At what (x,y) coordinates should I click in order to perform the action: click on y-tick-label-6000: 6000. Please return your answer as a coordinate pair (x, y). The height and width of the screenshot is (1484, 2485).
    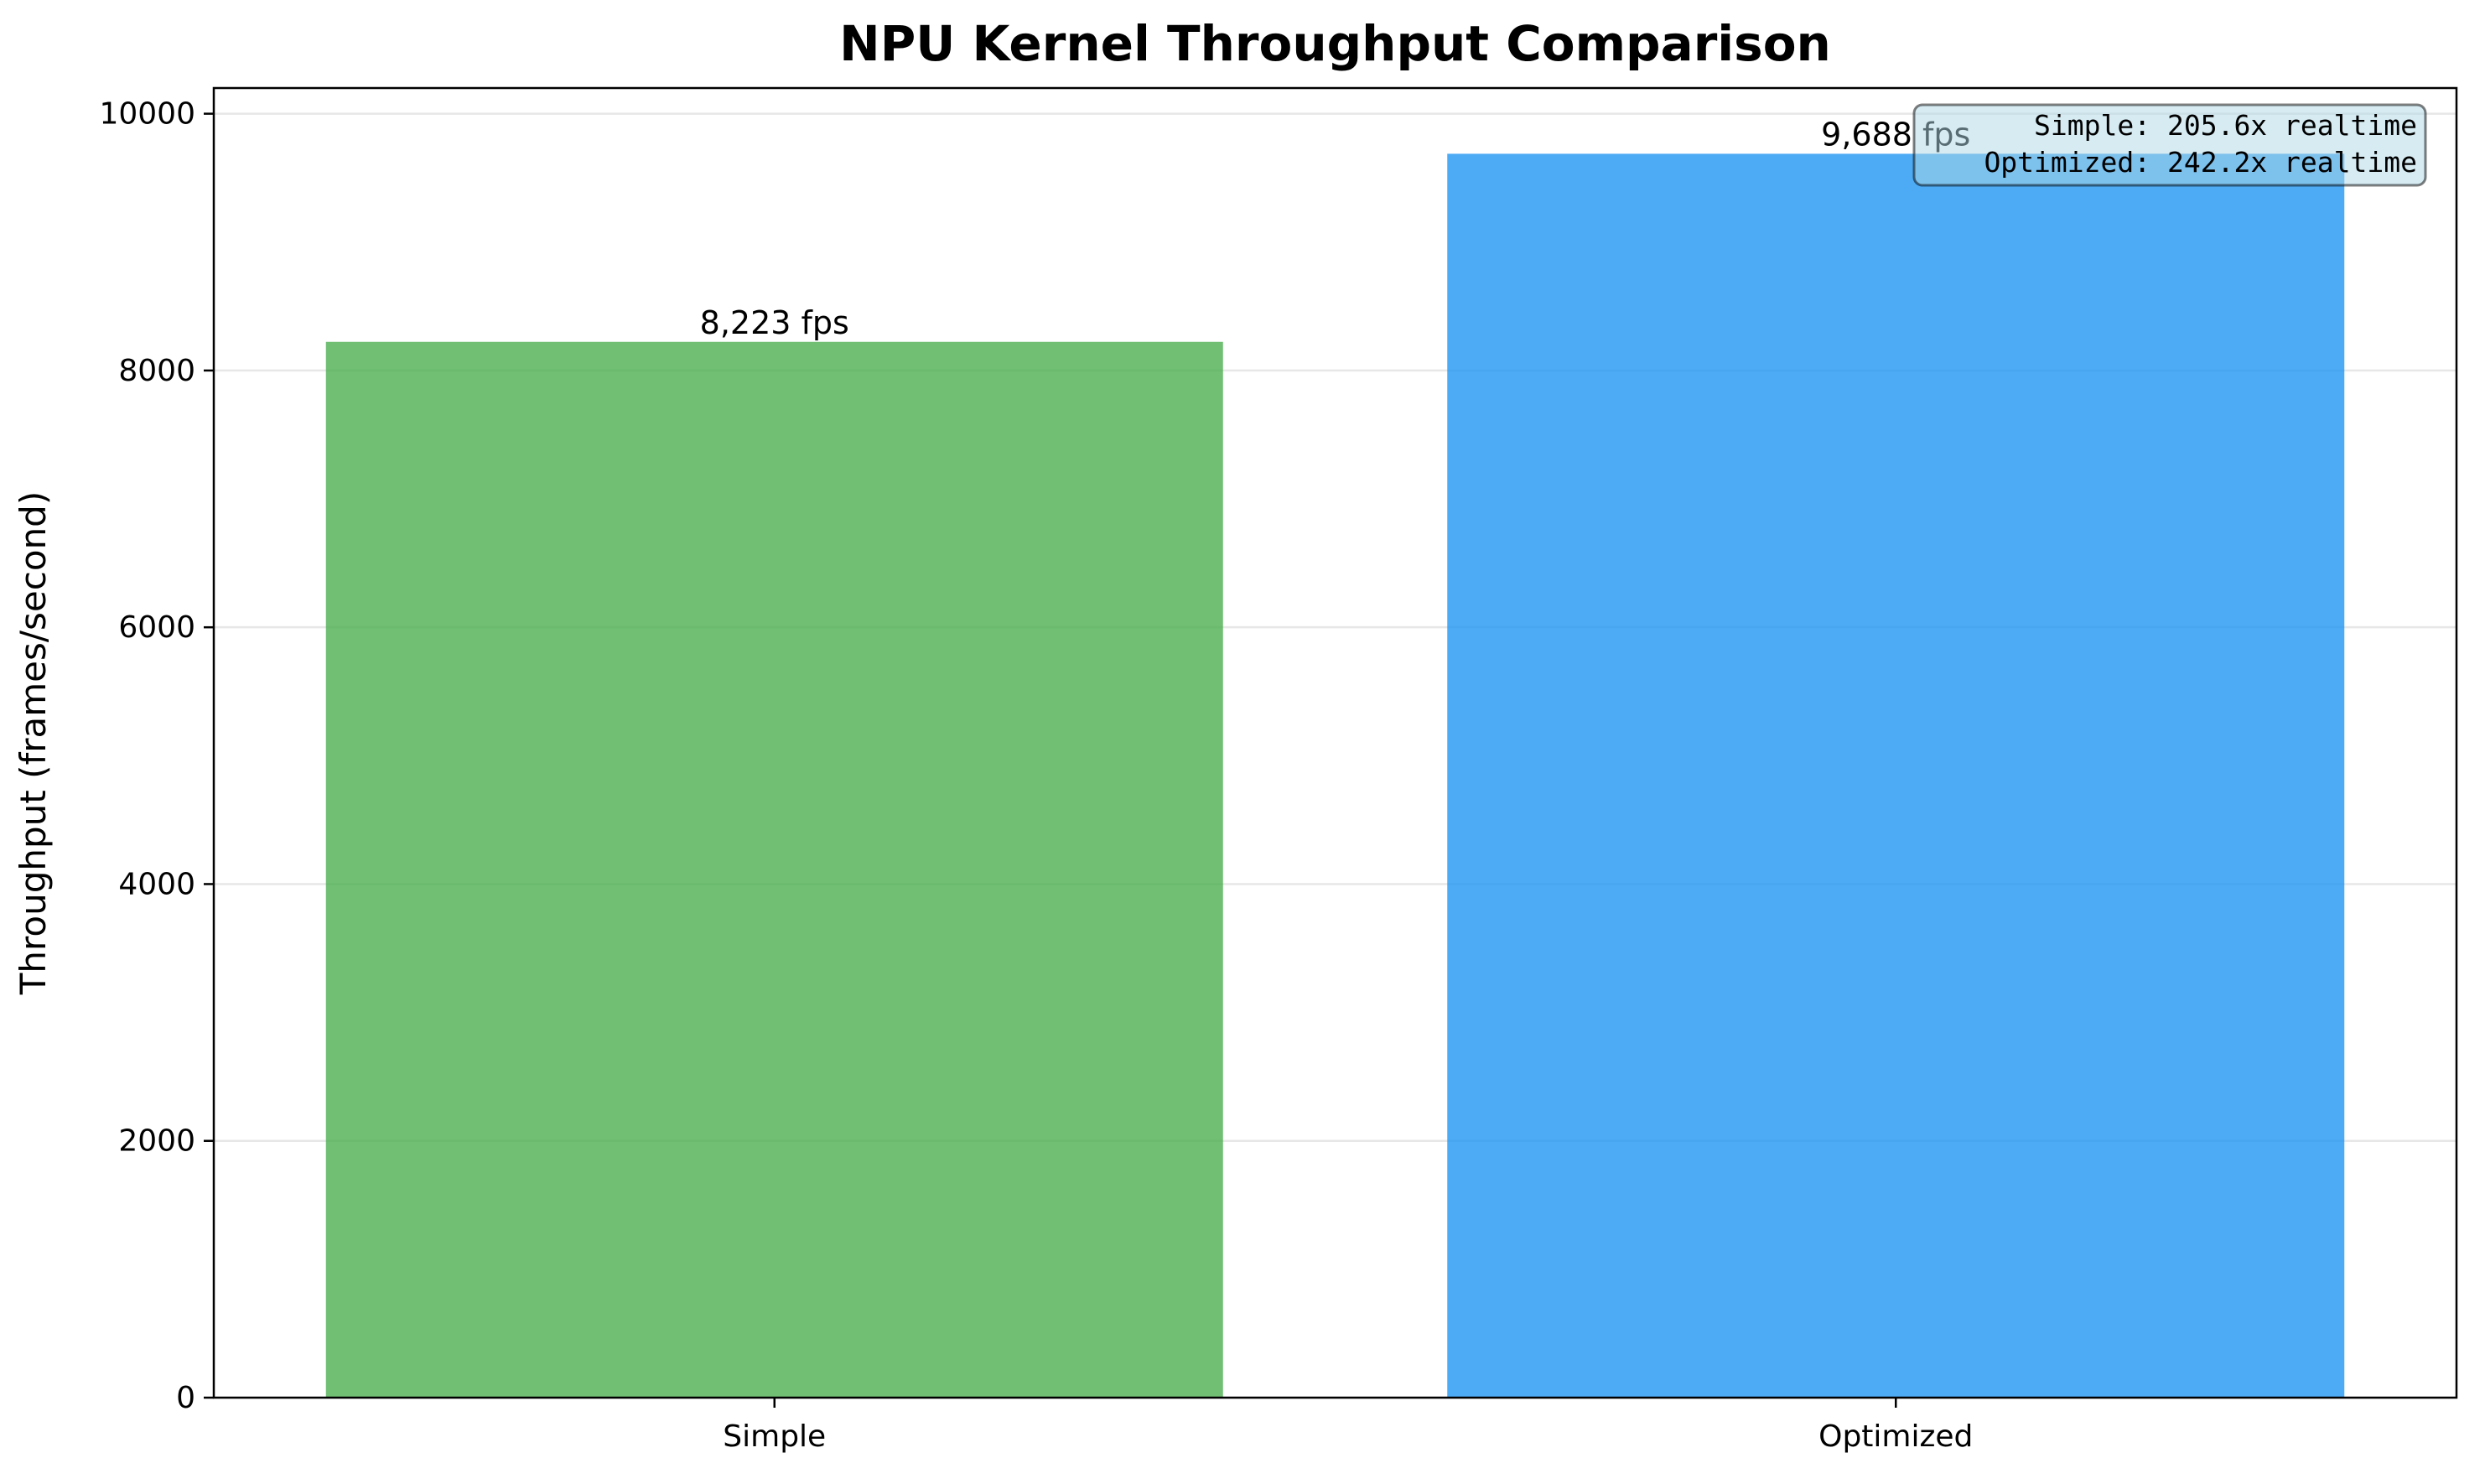
    Looking at the image, I should click on (156, 627).